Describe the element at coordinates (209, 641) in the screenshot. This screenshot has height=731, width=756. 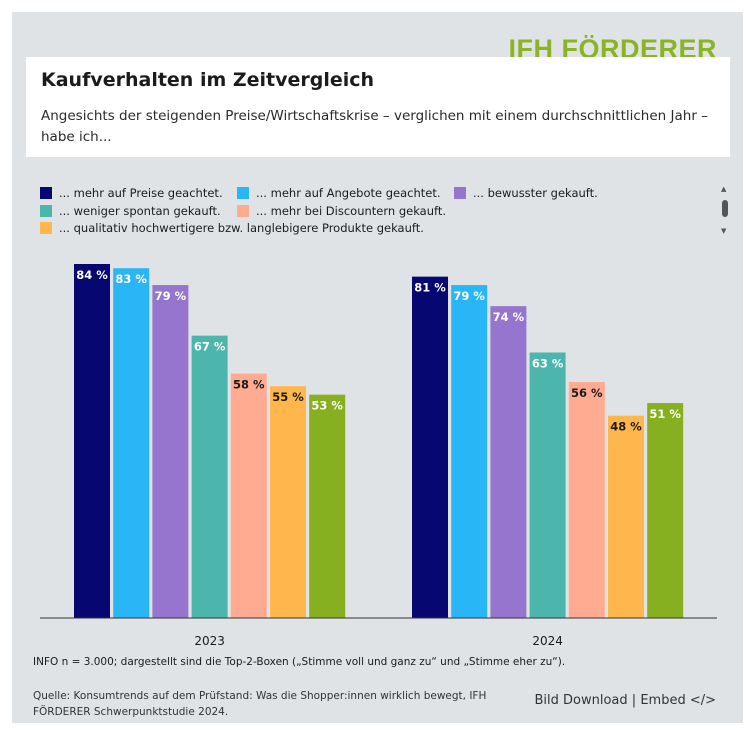
I see `x-tick-label: 2023` at that location.